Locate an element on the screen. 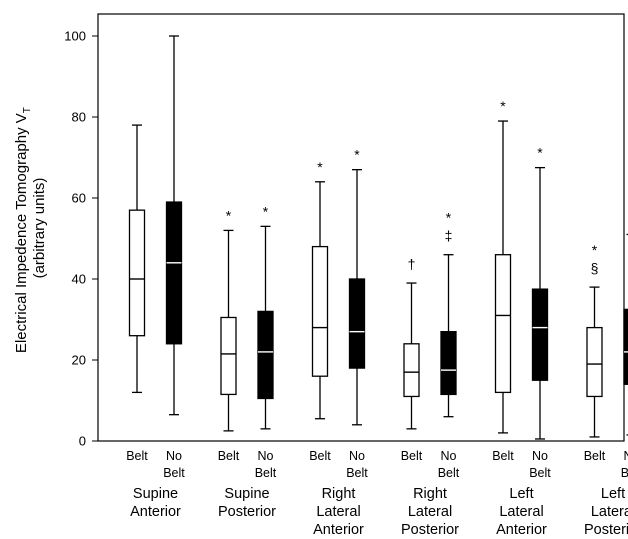  box-2-1: * is located at coordinates (357, 286).